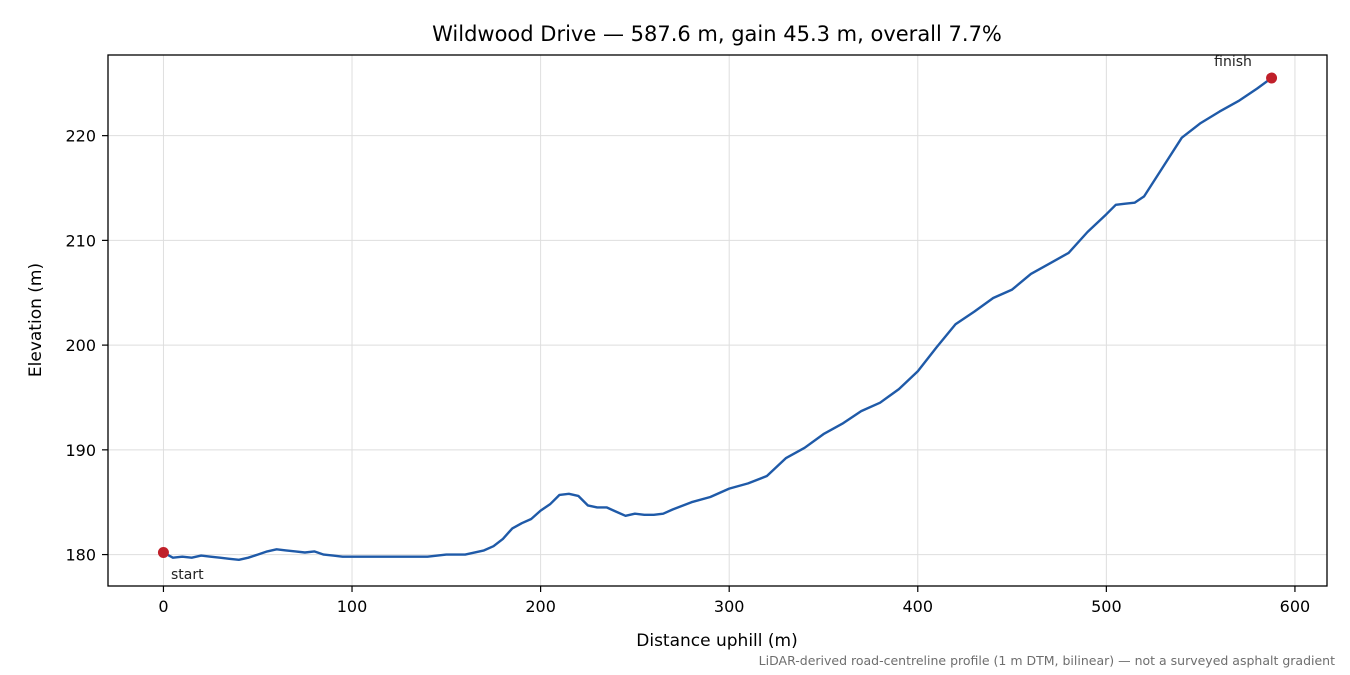 This screenshot has width=1350, height=675. I want to click on y-axis-label: Elevation (m), so click(36, 320).